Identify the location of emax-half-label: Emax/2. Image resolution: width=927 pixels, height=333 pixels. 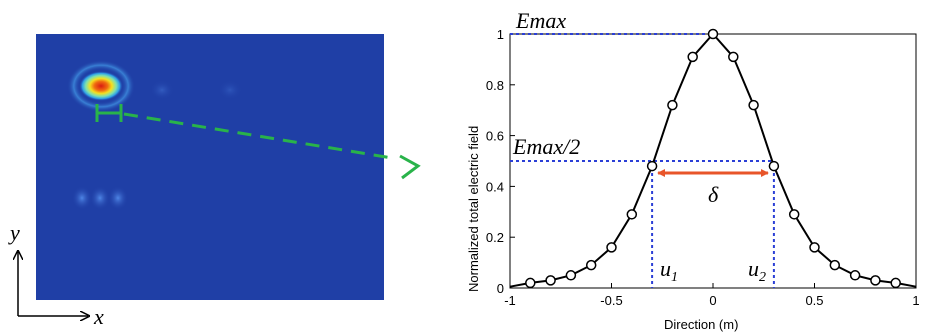
(546, 146).